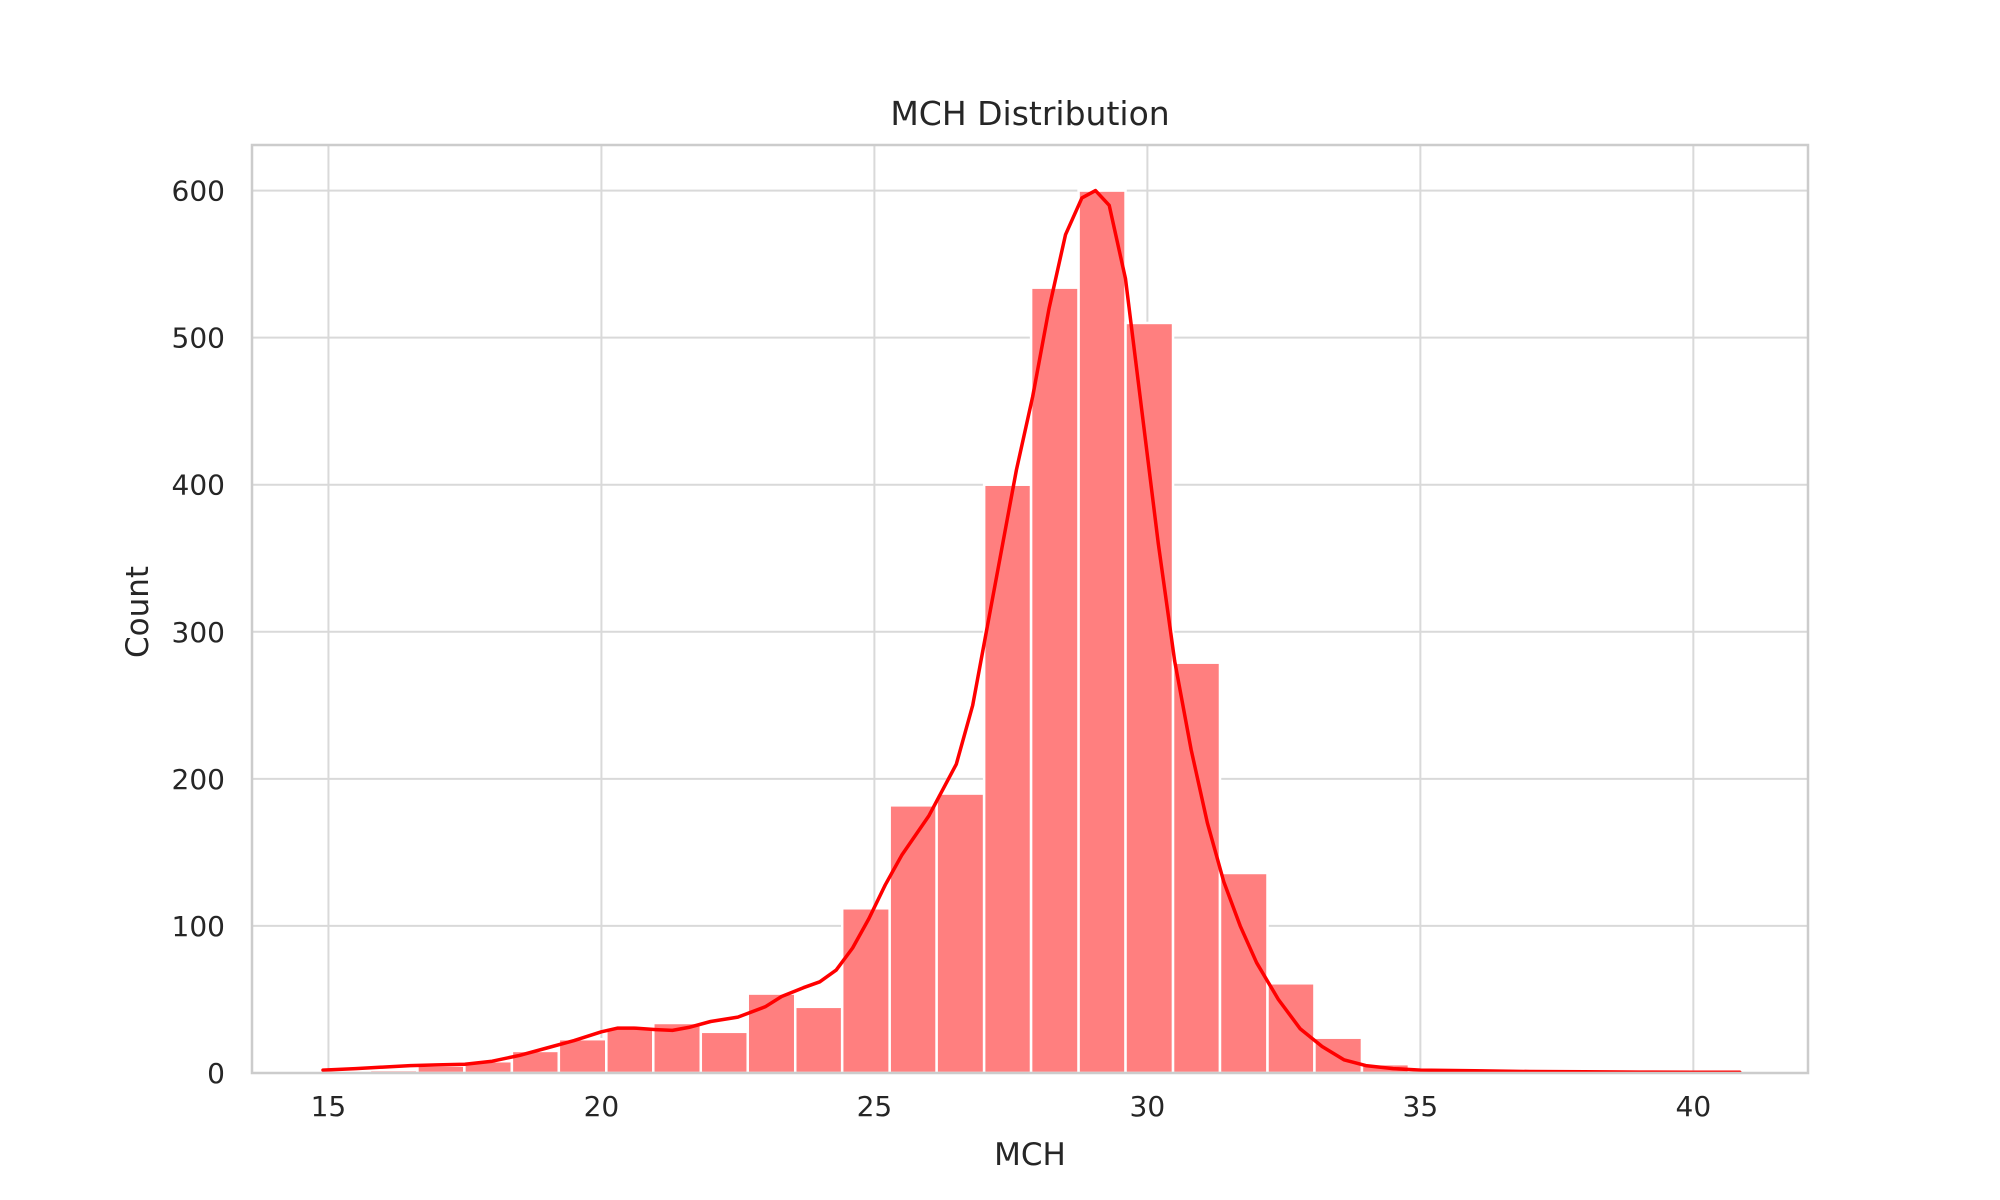 The width and height of the screenshot is (2000, 1200). I want to click on x-axis-label: MCH, so click(1030, 1155).